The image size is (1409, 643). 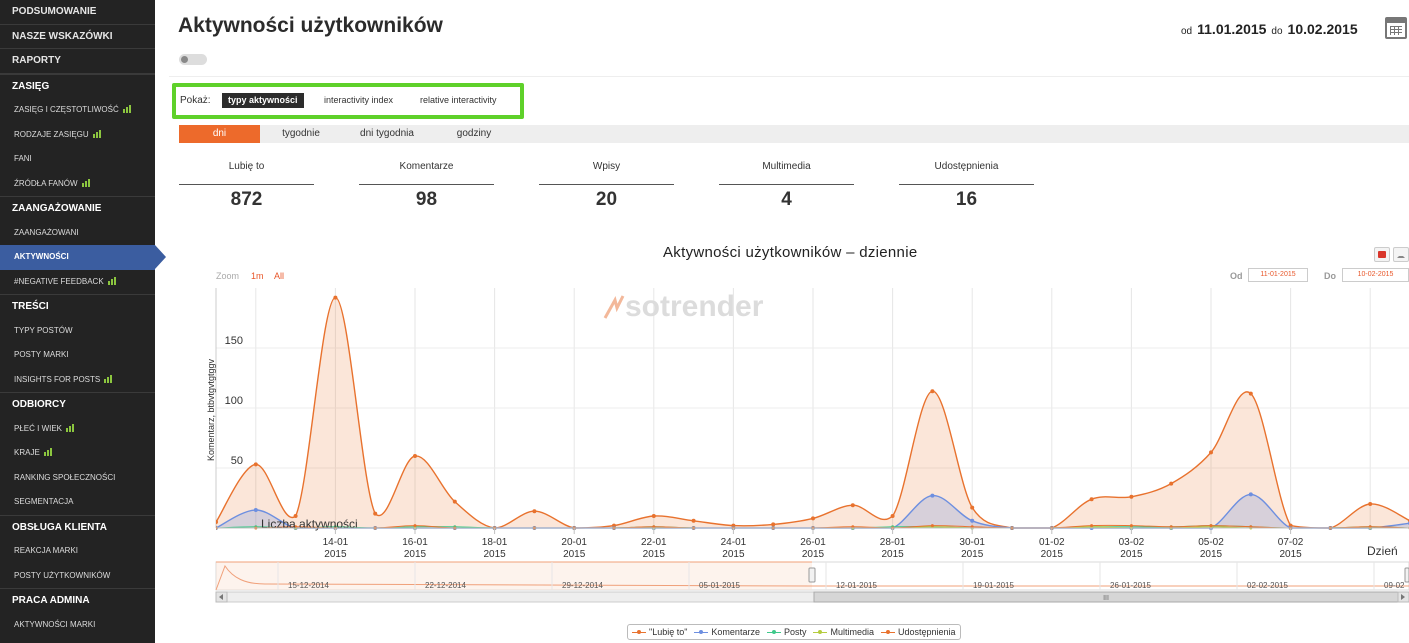 What do you see at coordinates (820, 632) in the screenshot?
I see `legend-marker-icon` at bounding box center [820, 632].